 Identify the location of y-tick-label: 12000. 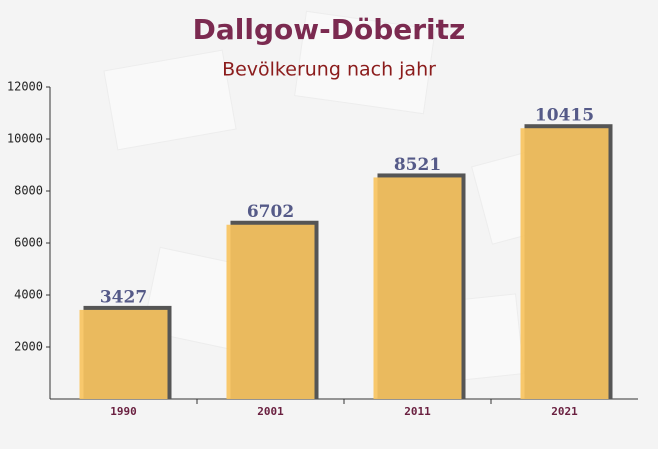
(25, 87).